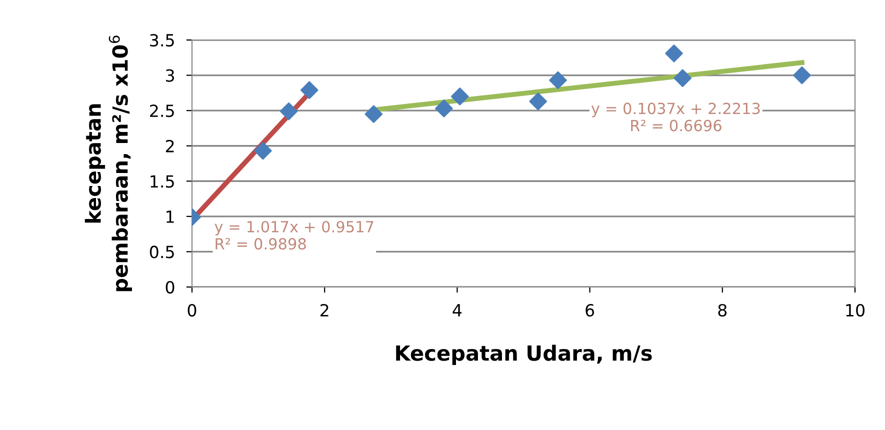 The height and width of the screenshot is (430, 885). I want to click on x-tick-label: 4, so click(457, 310).